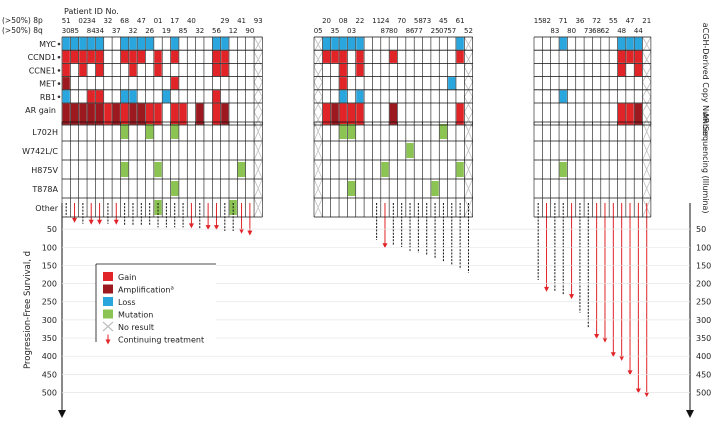 The width and height of the screenshot is (728, 426). Describe the element at coordinates (613, 21) in the screenshot. I see `patient-id-8p: 55` at that location.